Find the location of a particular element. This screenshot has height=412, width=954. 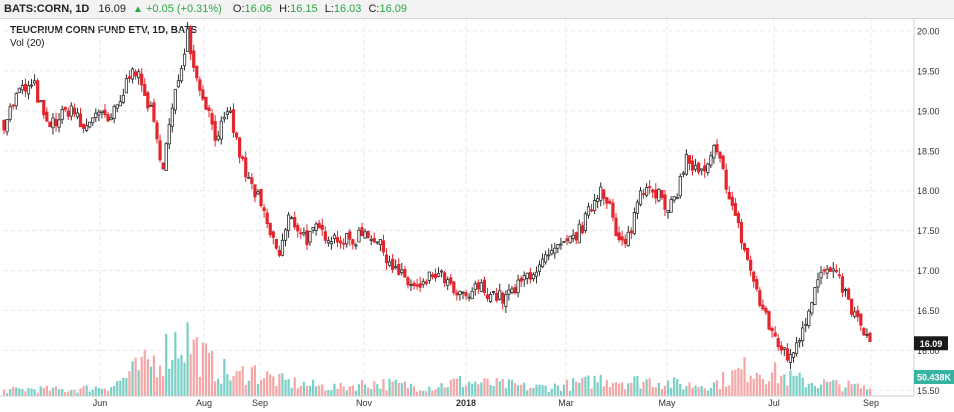

symbol-name: BATS:CORN, 1D is located at coordinates (47, 9).